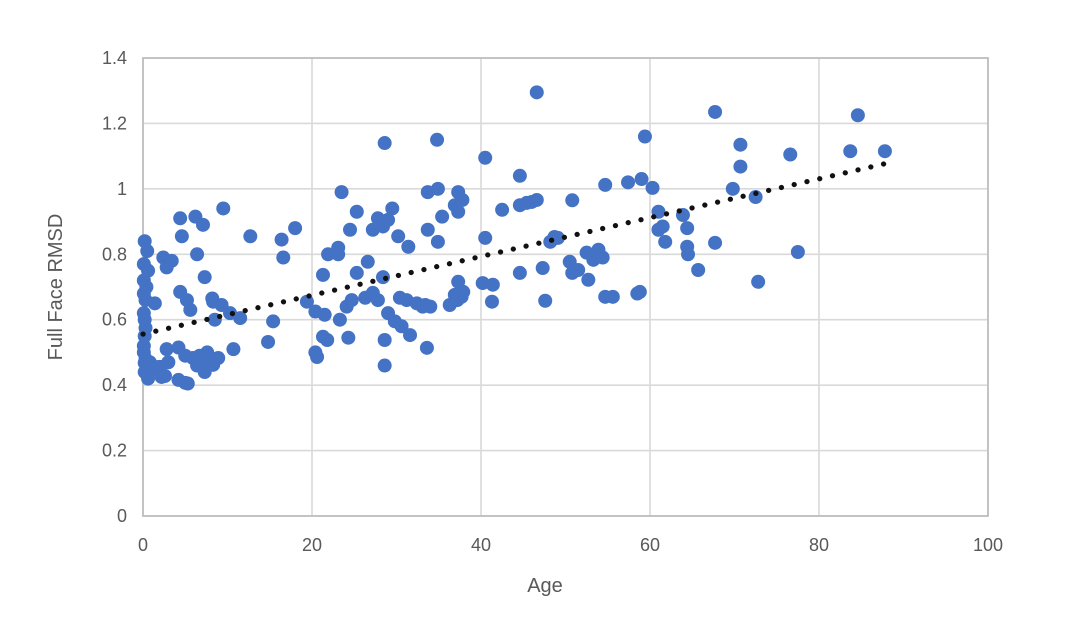 This screenshot has height=619, width=1080. Describe the element at coordinates (545, 586) in the screenshot. I see `x-axis-title: Age` at that location.